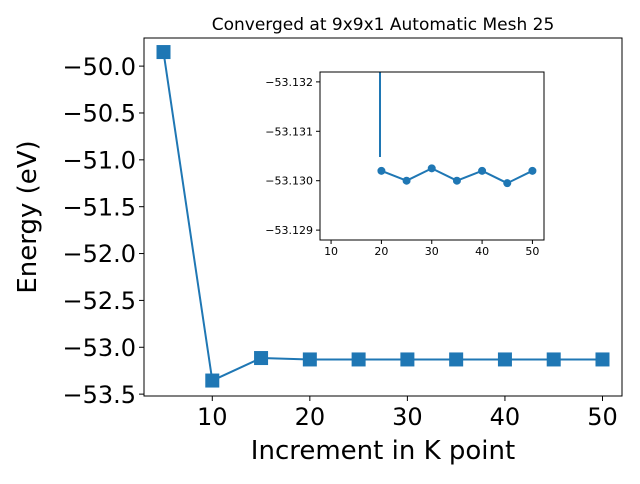 Image resolution: width=640 pixels, height=484 pixels. What do you see at coordinates (103, 231) in the screenshot?
I see `main-y-ticks: −50.0 −50.5 −51.0 −51.5 −52.0 −52.5 −53.0 −53.5` at bounding box center [103, 231].